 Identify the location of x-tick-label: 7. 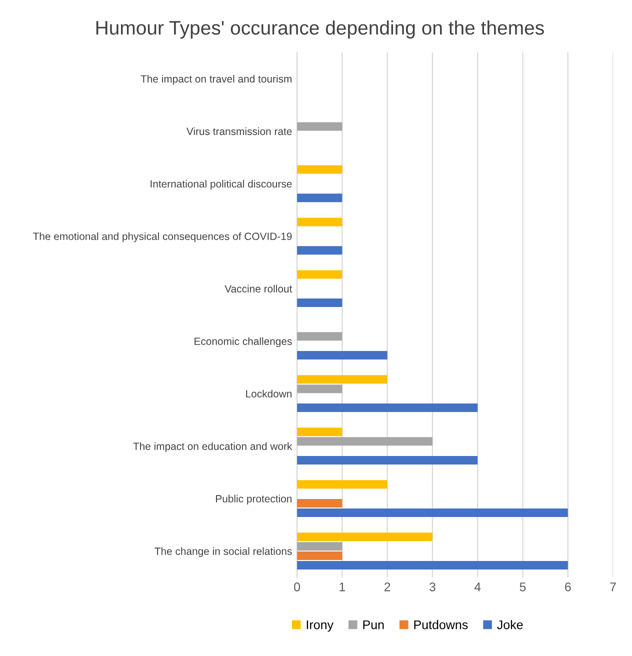
(613, 587).